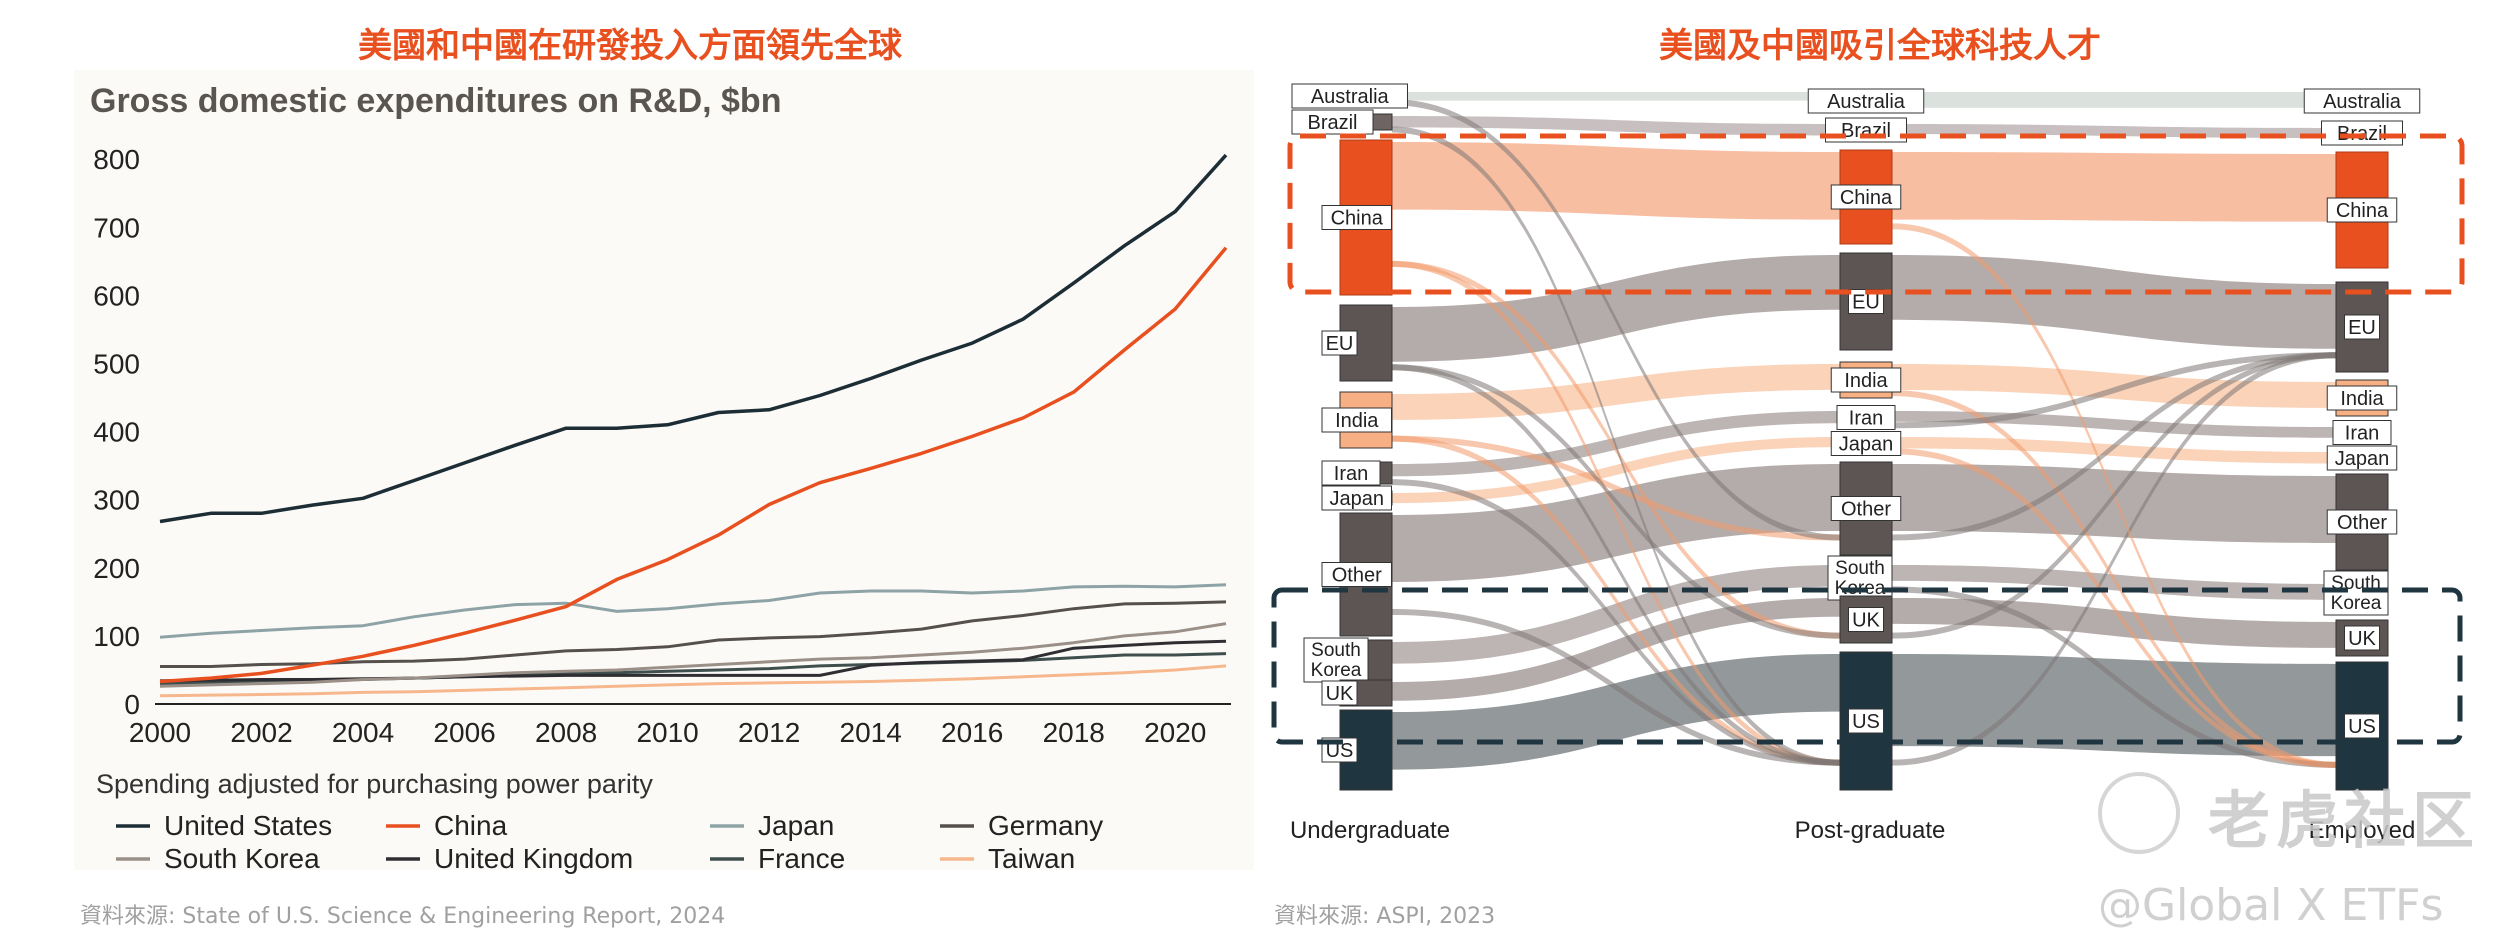 The width and height of the screenshot is (2500, 949). What do you see at coordinates (972, 732) in the screenshot?
I see `x-tick-label: 2016` at bounding box center [972, 732].